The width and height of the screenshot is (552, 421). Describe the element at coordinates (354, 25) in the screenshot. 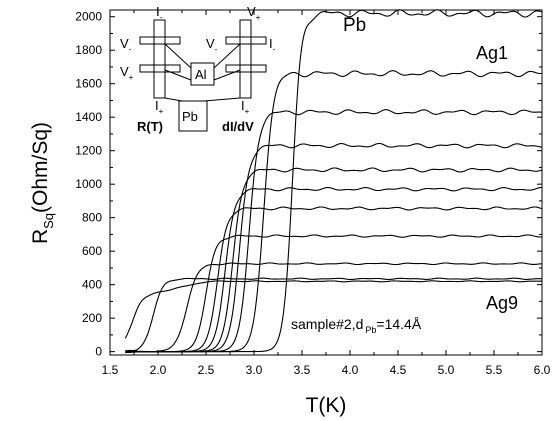

I see `label-pb: Pb` at that location.